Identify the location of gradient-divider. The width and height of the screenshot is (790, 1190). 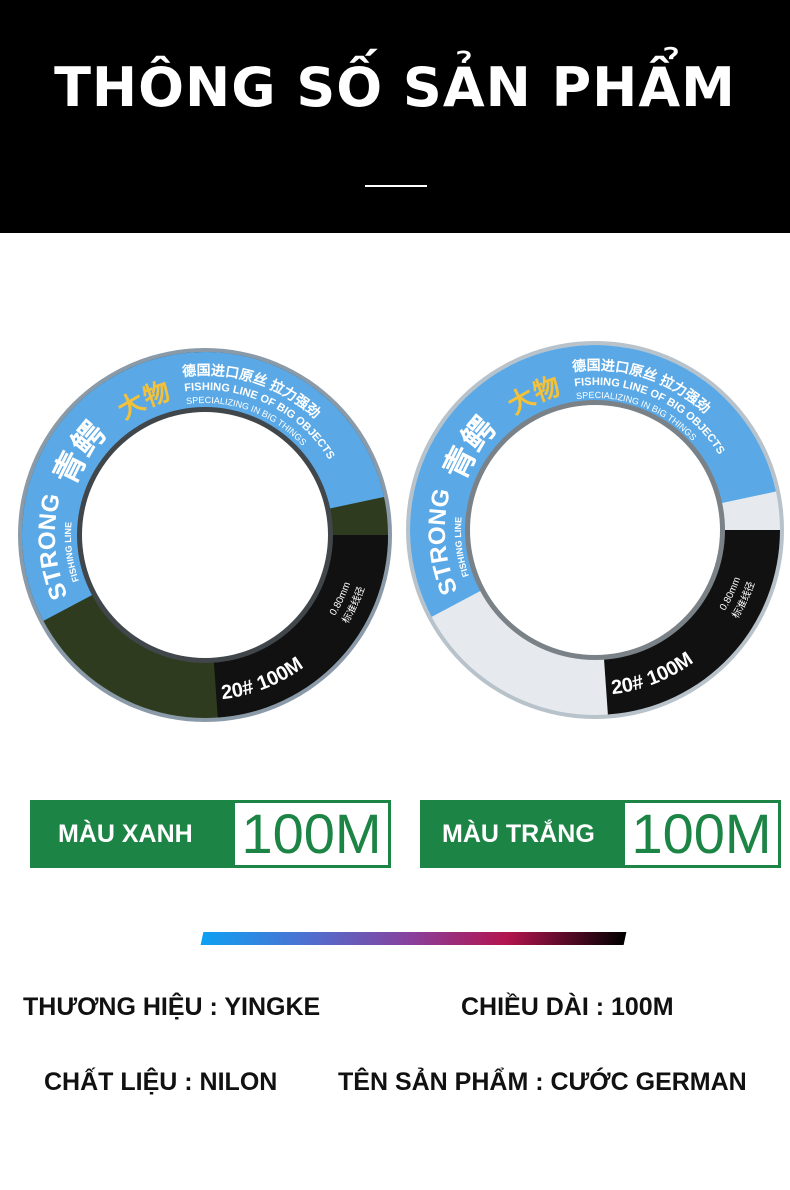
(413, 938).